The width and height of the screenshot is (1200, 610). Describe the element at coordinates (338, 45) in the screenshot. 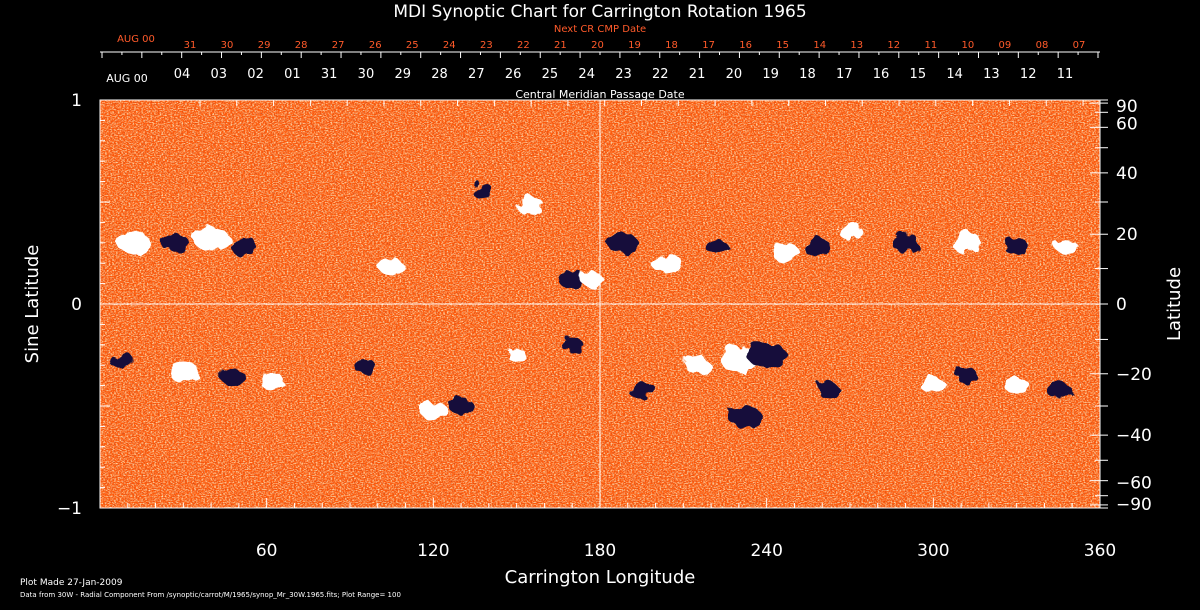

I see `top-axis-1-date: 27` at that location.